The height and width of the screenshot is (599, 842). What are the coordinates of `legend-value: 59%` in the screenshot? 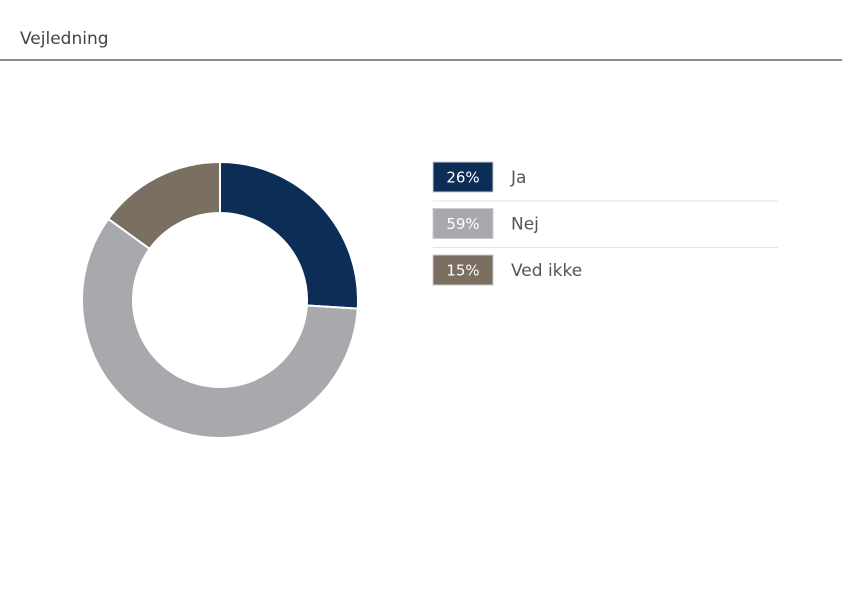 It's located at (462, 224).